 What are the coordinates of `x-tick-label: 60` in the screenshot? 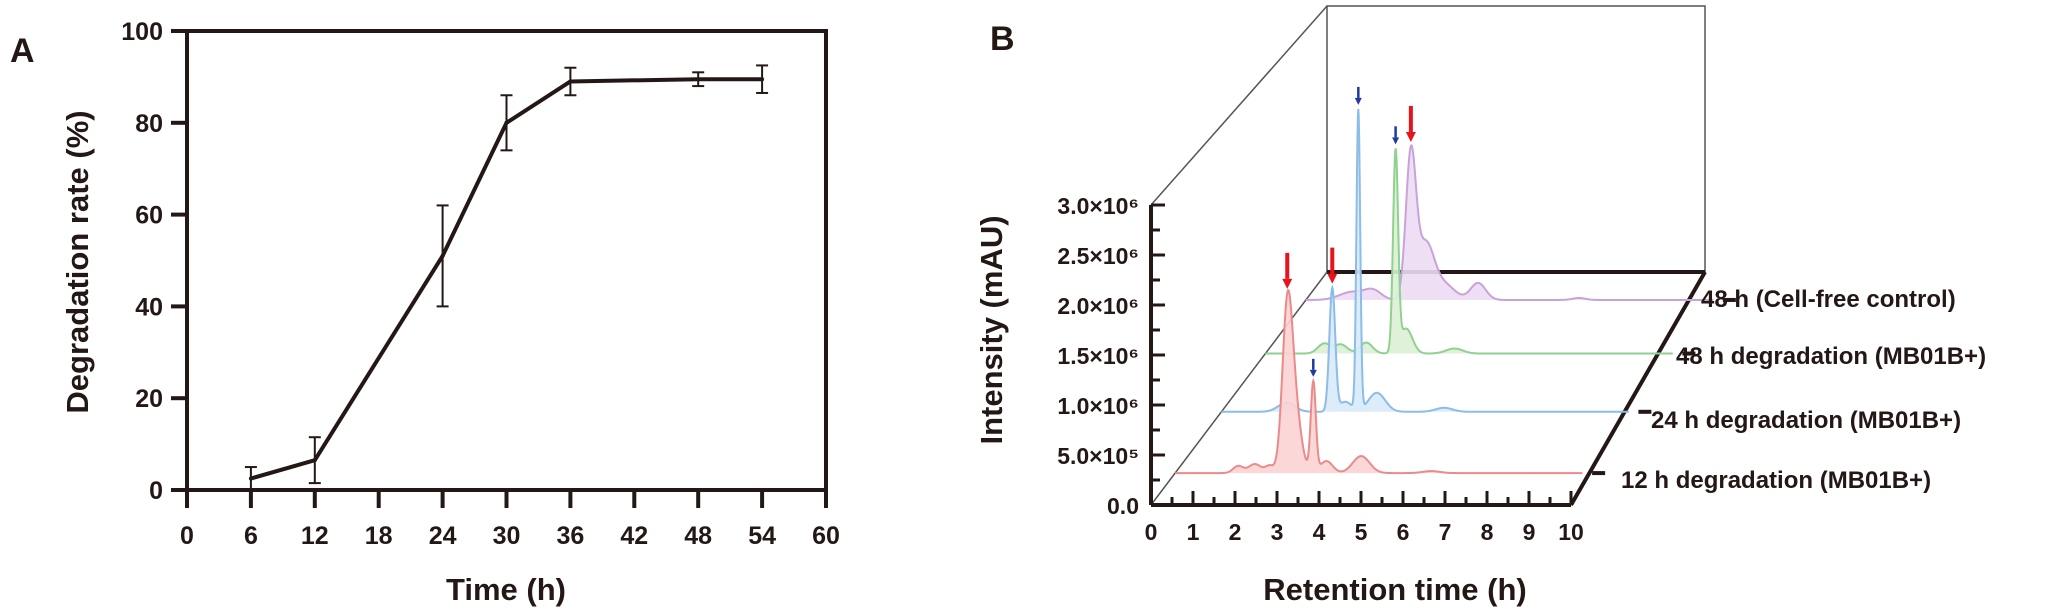 It's located at (826, 536).